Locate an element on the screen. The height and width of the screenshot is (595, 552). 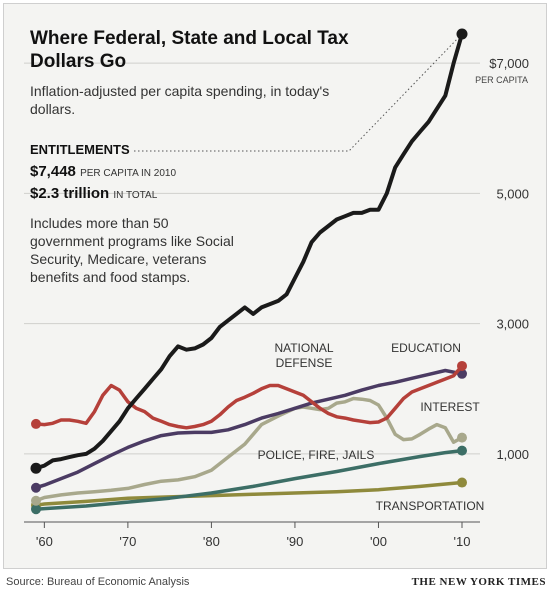
series-label-line: DEFENSE is located at coordinates (304, 363).